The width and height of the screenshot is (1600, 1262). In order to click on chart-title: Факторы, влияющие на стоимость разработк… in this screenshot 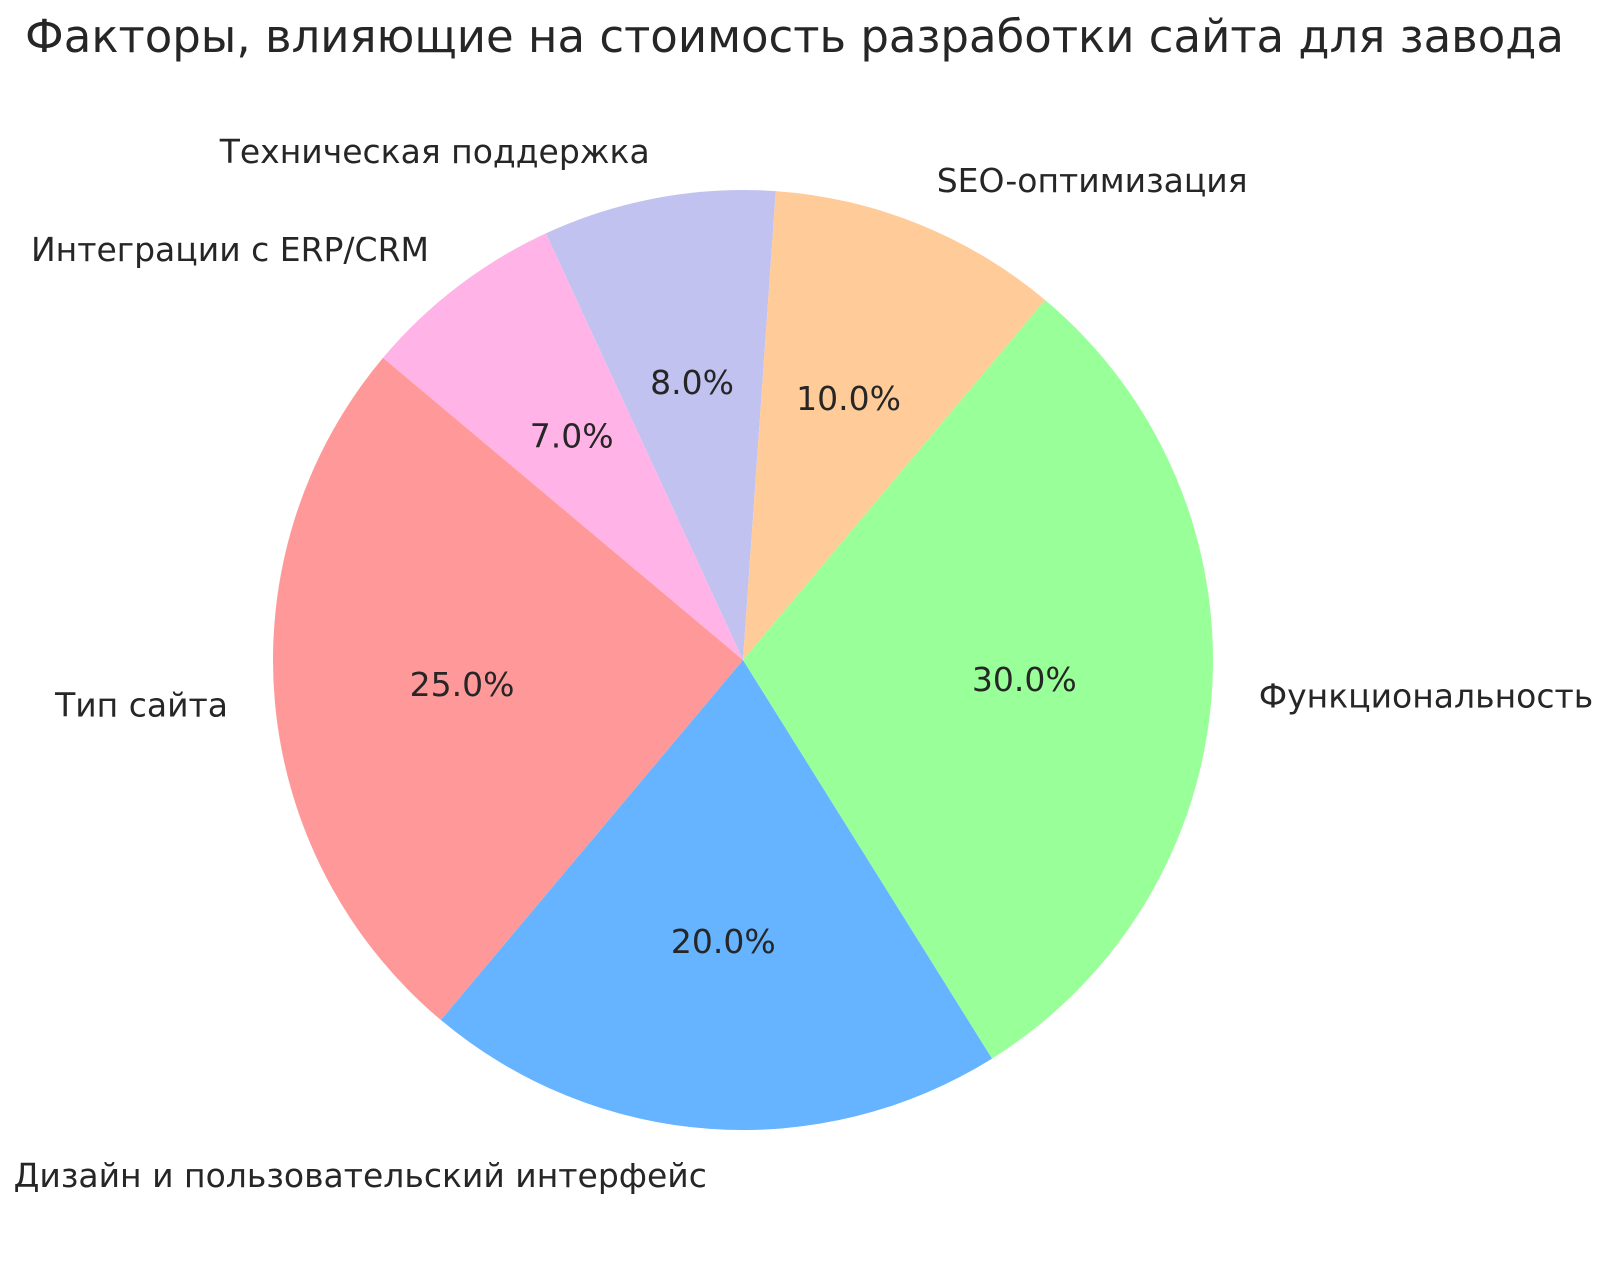, I will do `click(794, 36)`.